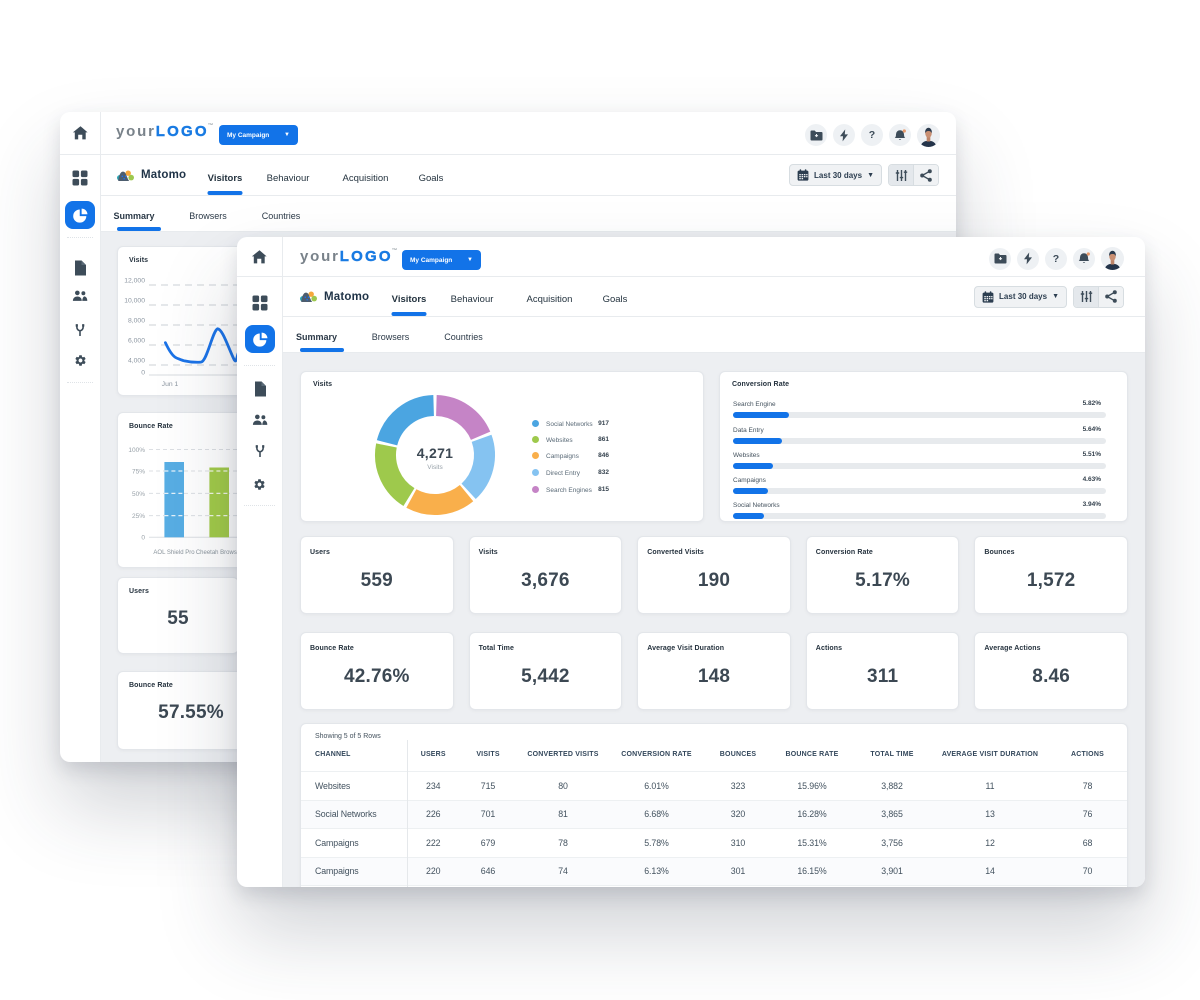 The width and height of the screenshot is (1200, 1000). What do you see at coordinates (219, 553) in the screenshot?
I see `svg-text: Cheetah Browser` at bounding box center [219, 553].